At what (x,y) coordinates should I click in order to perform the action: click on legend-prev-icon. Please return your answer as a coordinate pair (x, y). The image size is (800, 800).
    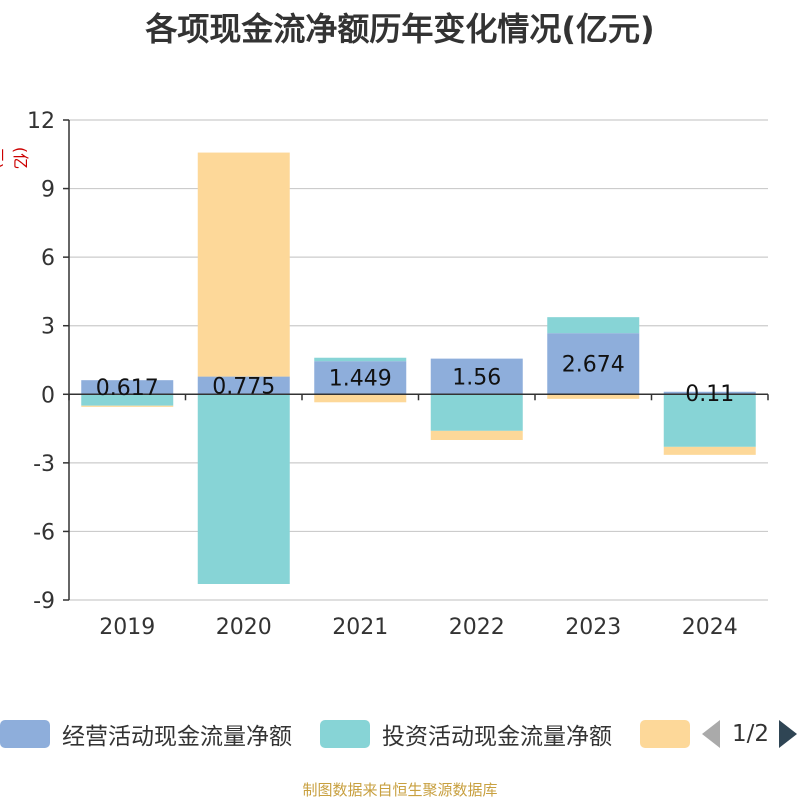
    Looking at the image, I should click on (711, 734).